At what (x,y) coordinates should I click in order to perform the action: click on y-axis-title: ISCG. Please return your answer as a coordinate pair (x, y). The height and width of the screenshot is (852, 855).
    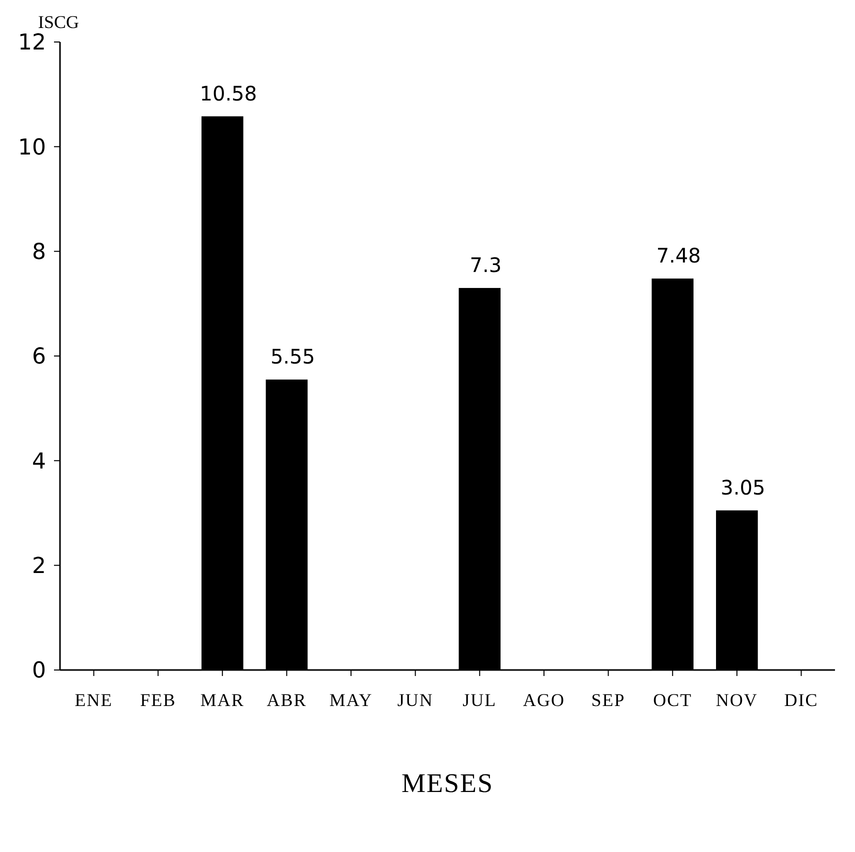
    Looking at the image, I should click on (59, 22).